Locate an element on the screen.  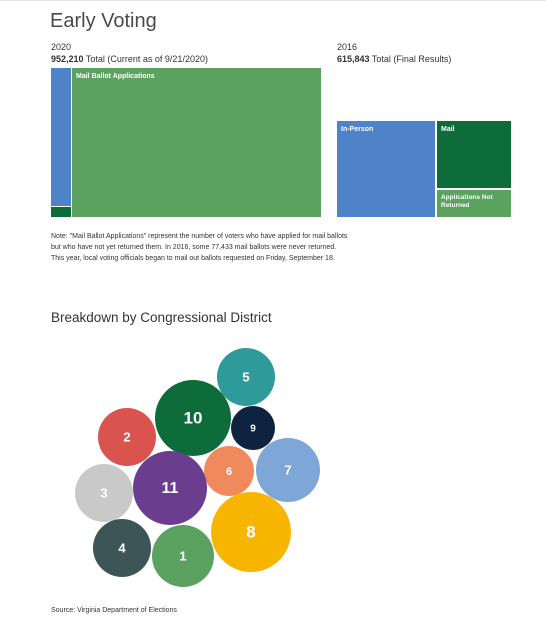
total-note: Total (Current as of 9/21/2020) is located at coordinates (146, 59).